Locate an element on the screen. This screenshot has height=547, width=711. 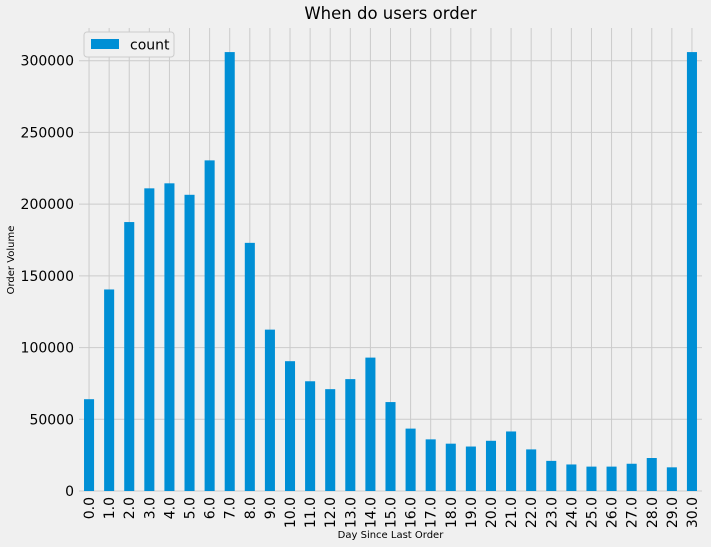
bar-day-19.0 is located at coordinates (470, 468).